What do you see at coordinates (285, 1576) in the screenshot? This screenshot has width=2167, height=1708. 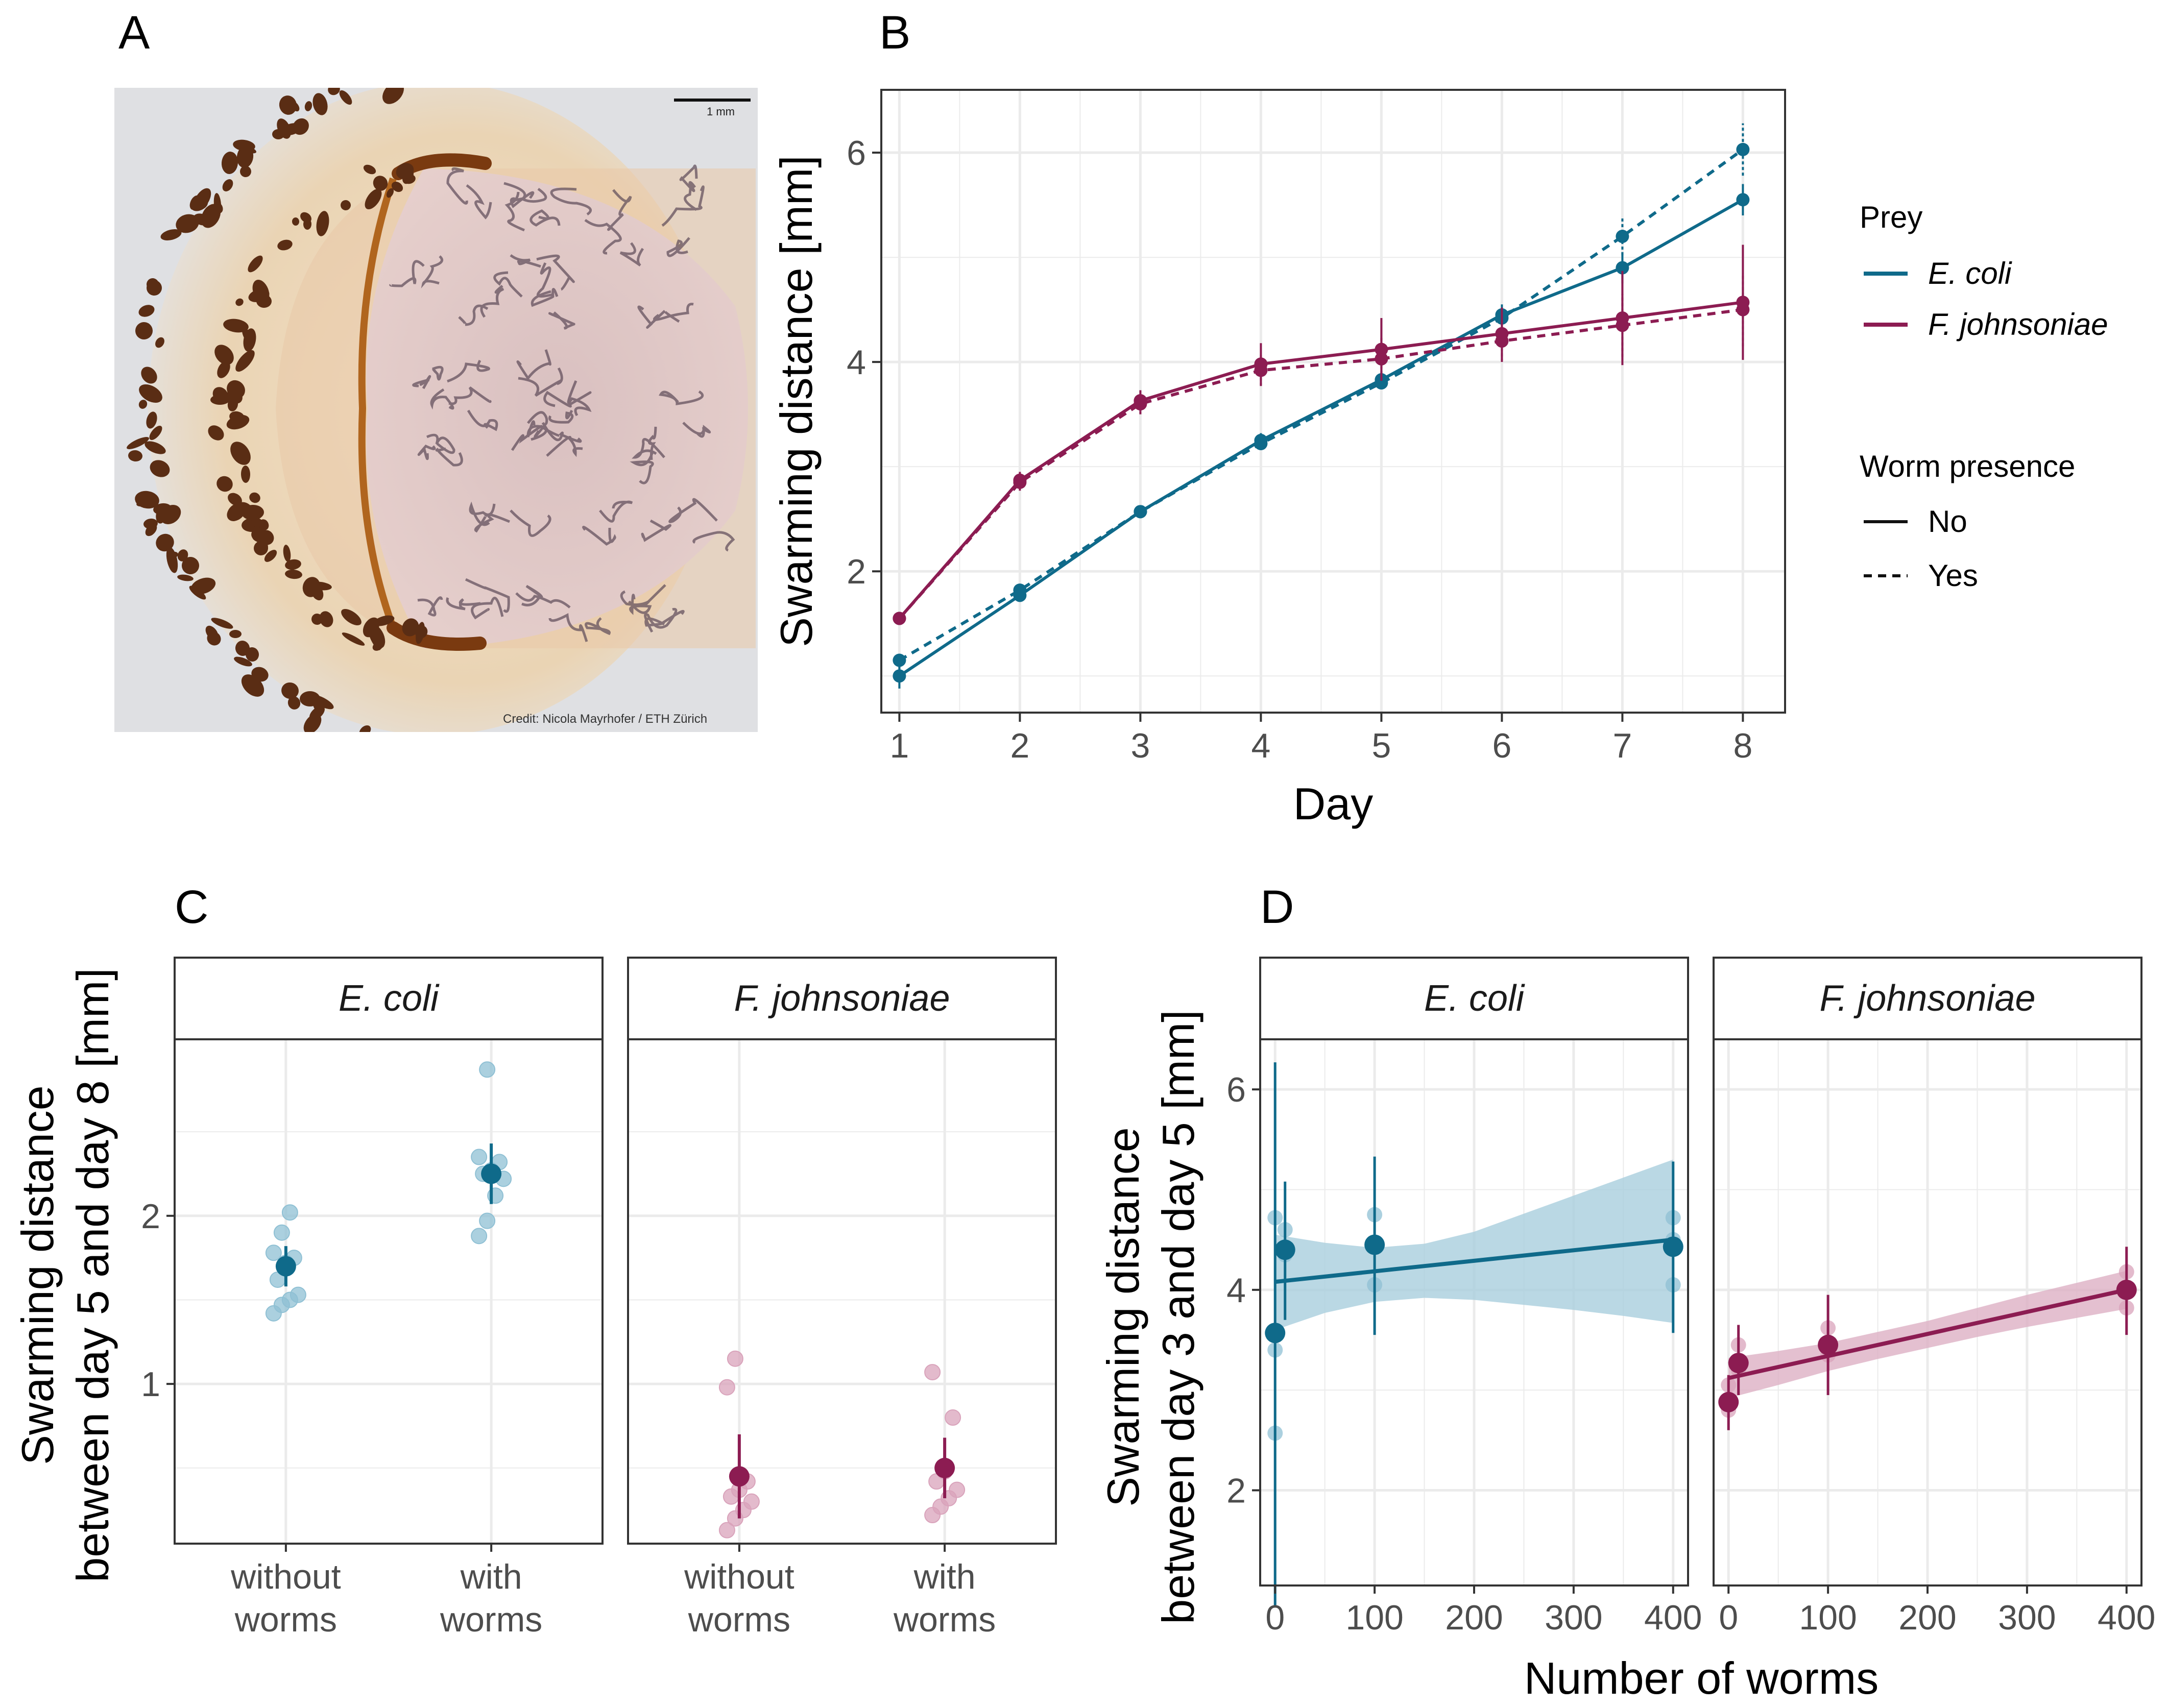 I see `c-x-tick-label-line1: without` at bounding box center [285, 1576].